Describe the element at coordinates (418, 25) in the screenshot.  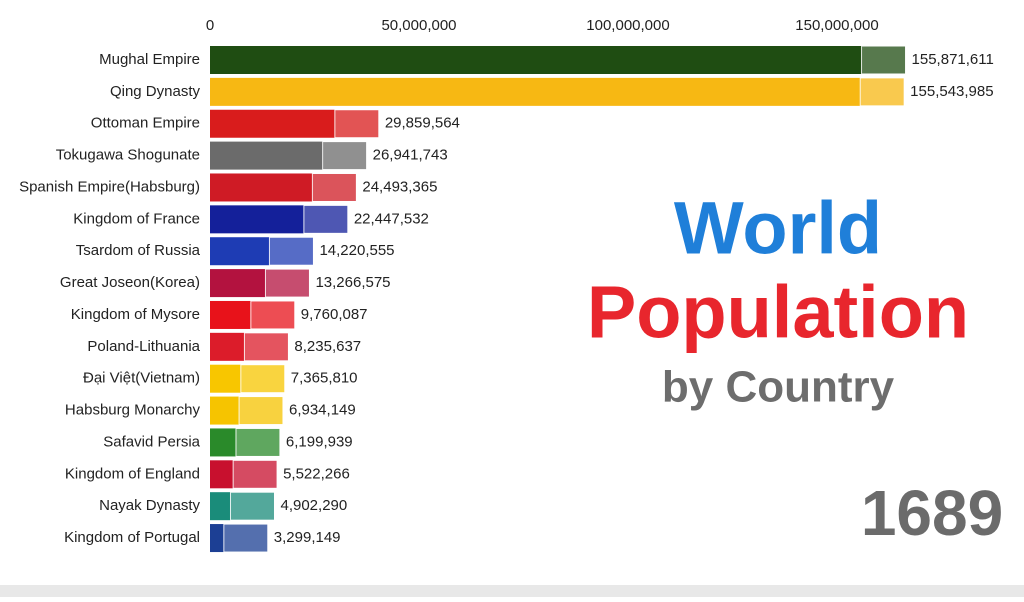
I see `x-tick-label: 50,000,000` at that location.